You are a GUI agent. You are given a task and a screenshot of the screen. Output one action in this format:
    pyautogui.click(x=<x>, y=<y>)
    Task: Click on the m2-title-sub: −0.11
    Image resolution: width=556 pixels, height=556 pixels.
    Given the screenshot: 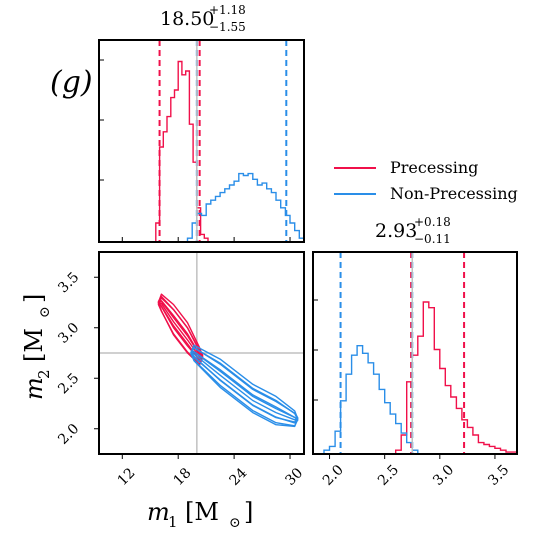 What is the action you would take?
    pyautogui.click(x=432, y=239)
    